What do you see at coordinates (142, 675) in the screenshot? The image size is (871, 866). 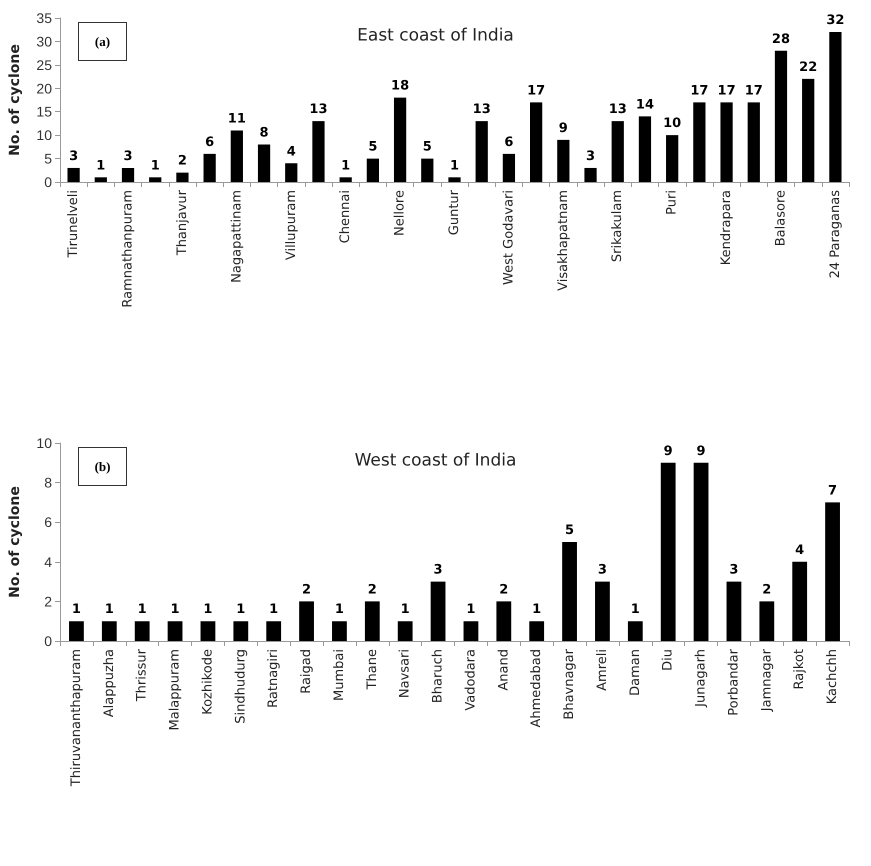 I see `x-tick-label: Thrissur` at bounding box center [142, 675].